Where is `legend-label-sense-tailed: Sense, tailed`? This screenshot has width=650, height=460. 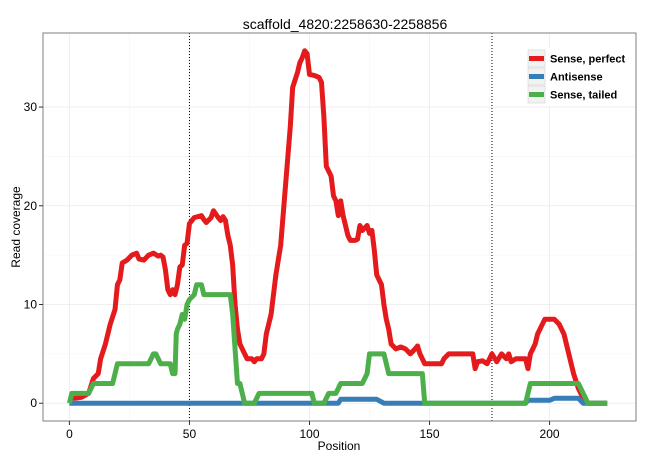
legend-label-sense-tailed: Sense, tailed is located at coordinates (583, 96).